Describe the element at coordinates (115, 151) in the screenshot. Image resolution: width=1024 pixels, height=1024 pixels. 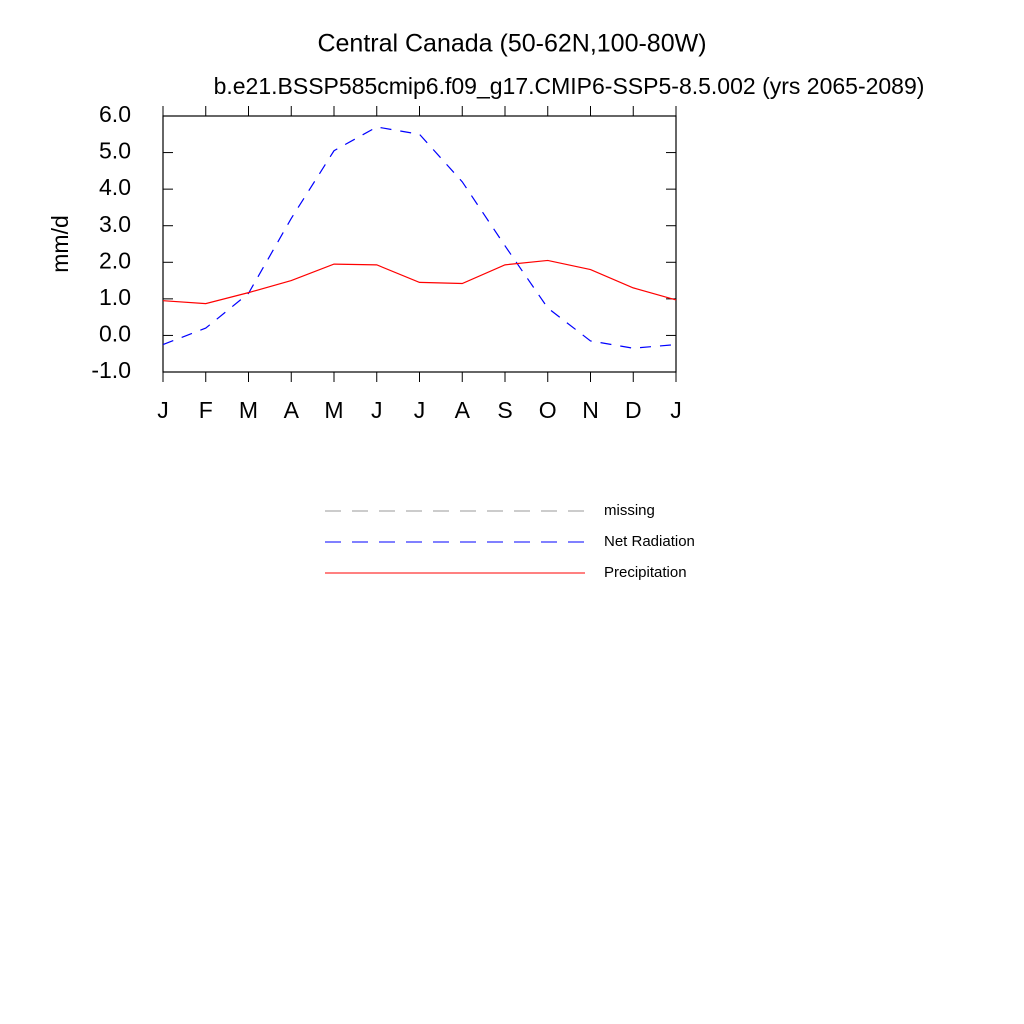
I see `y-tick-label: 5.0` at that location.